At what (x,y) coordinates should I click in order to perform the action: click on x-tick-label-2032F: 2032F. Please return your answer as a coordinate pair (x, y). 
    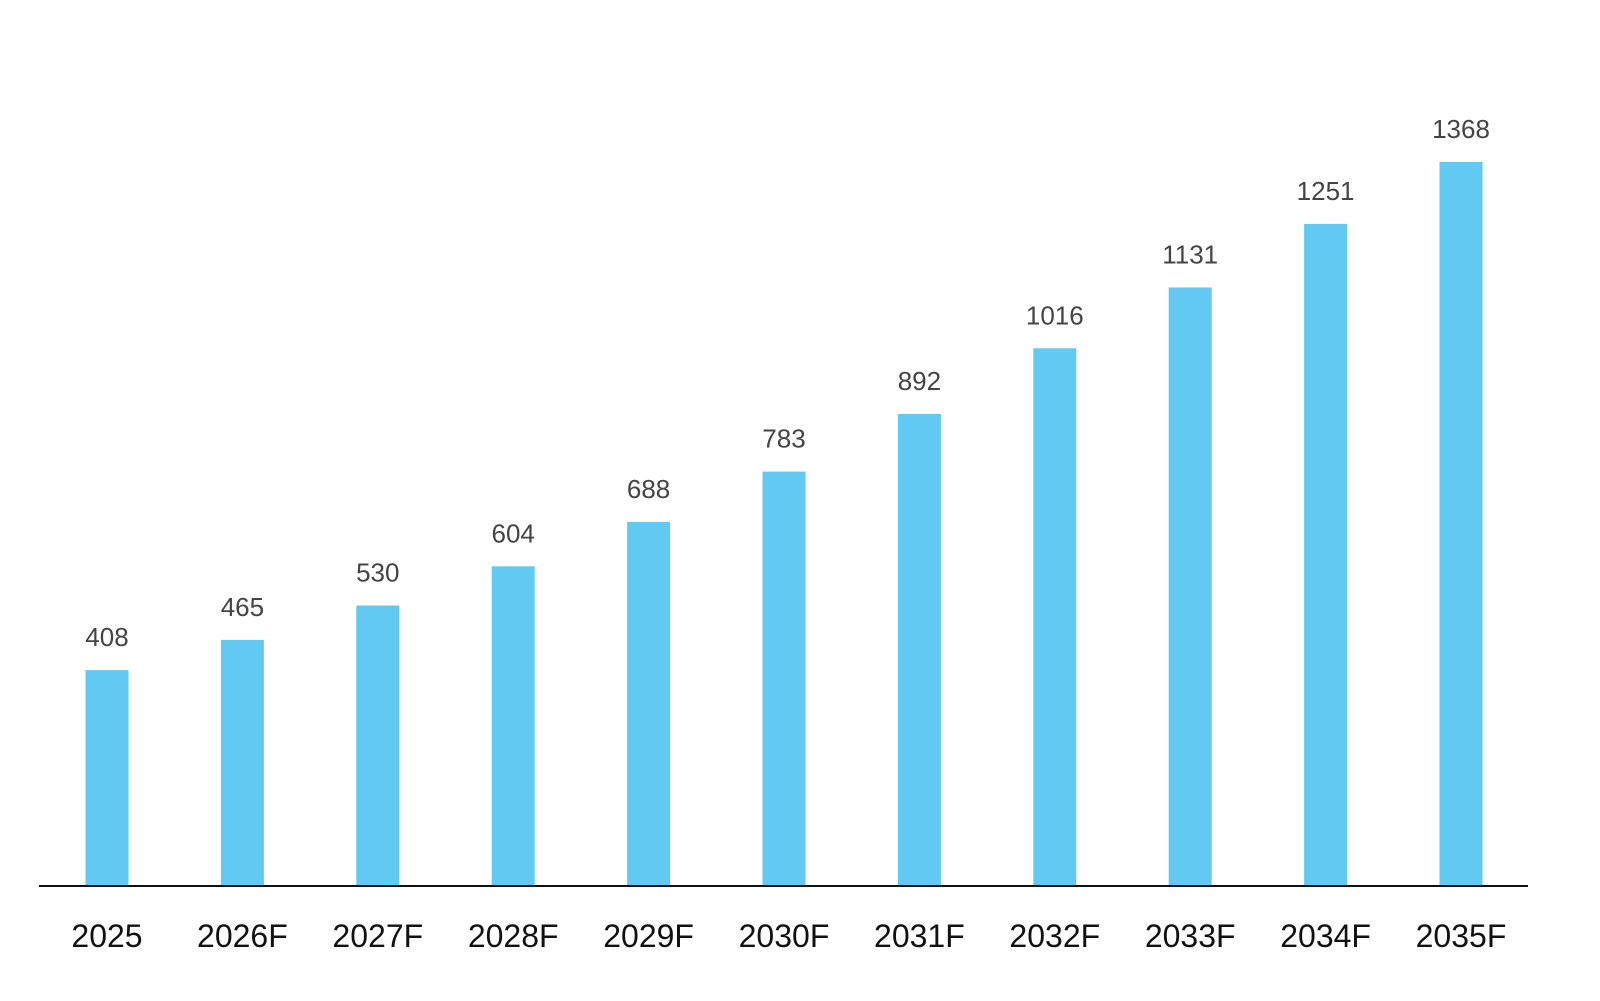
    Looking at the image, I should click on (1054, 936).